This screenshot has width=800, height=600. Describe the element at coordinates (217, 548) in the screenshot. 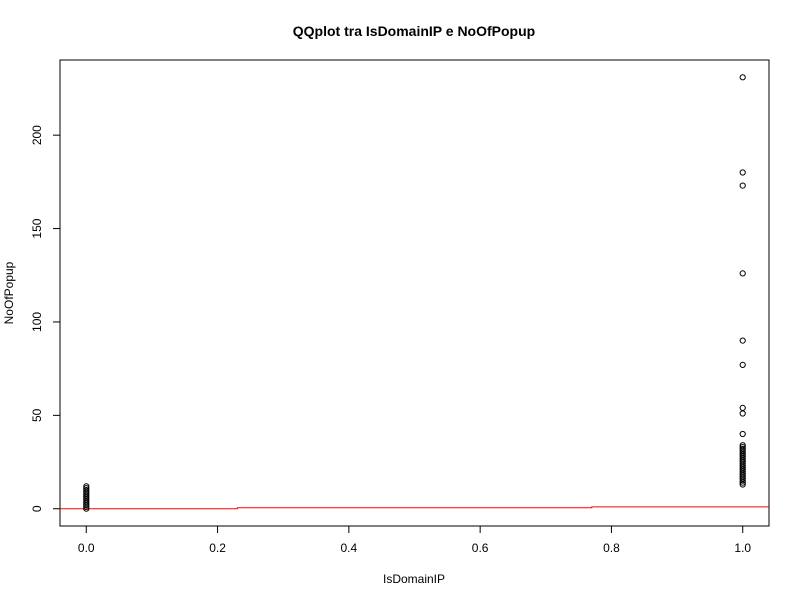

I see `x-tick-label: 0.2` at that location.